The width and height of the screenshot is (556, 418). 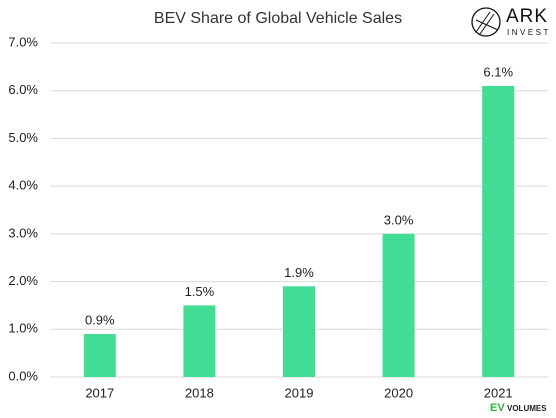 What do you see at coordinates (399, 219) in the screenshot?
I see `data-label: 3.0%` at bounding box center [399, 219].